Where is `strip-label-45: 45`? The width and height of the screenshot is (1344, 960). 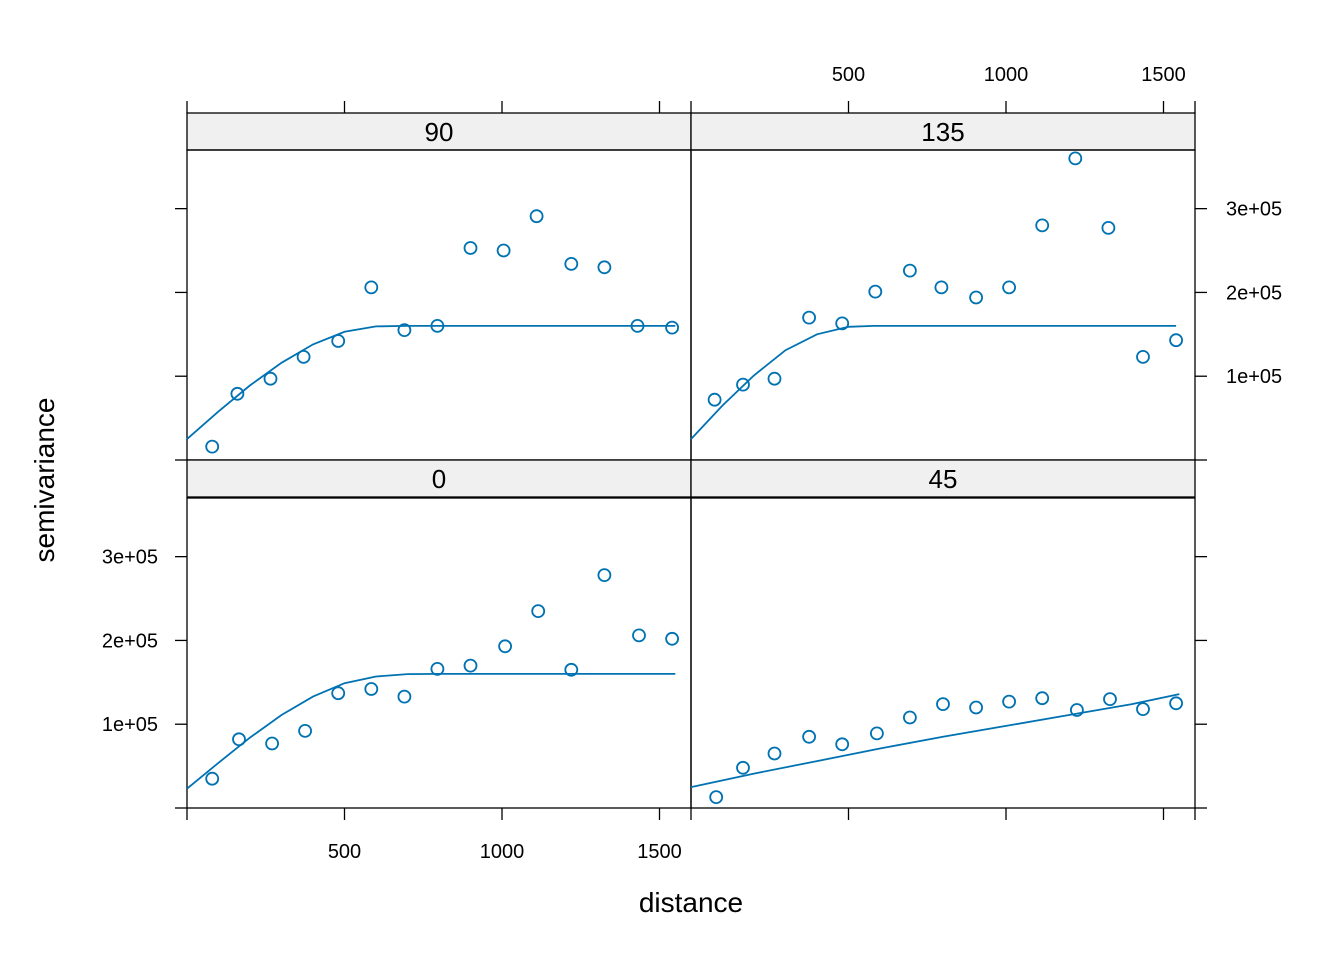
strip-label-45: 45 is located at coordinates (943, 479).